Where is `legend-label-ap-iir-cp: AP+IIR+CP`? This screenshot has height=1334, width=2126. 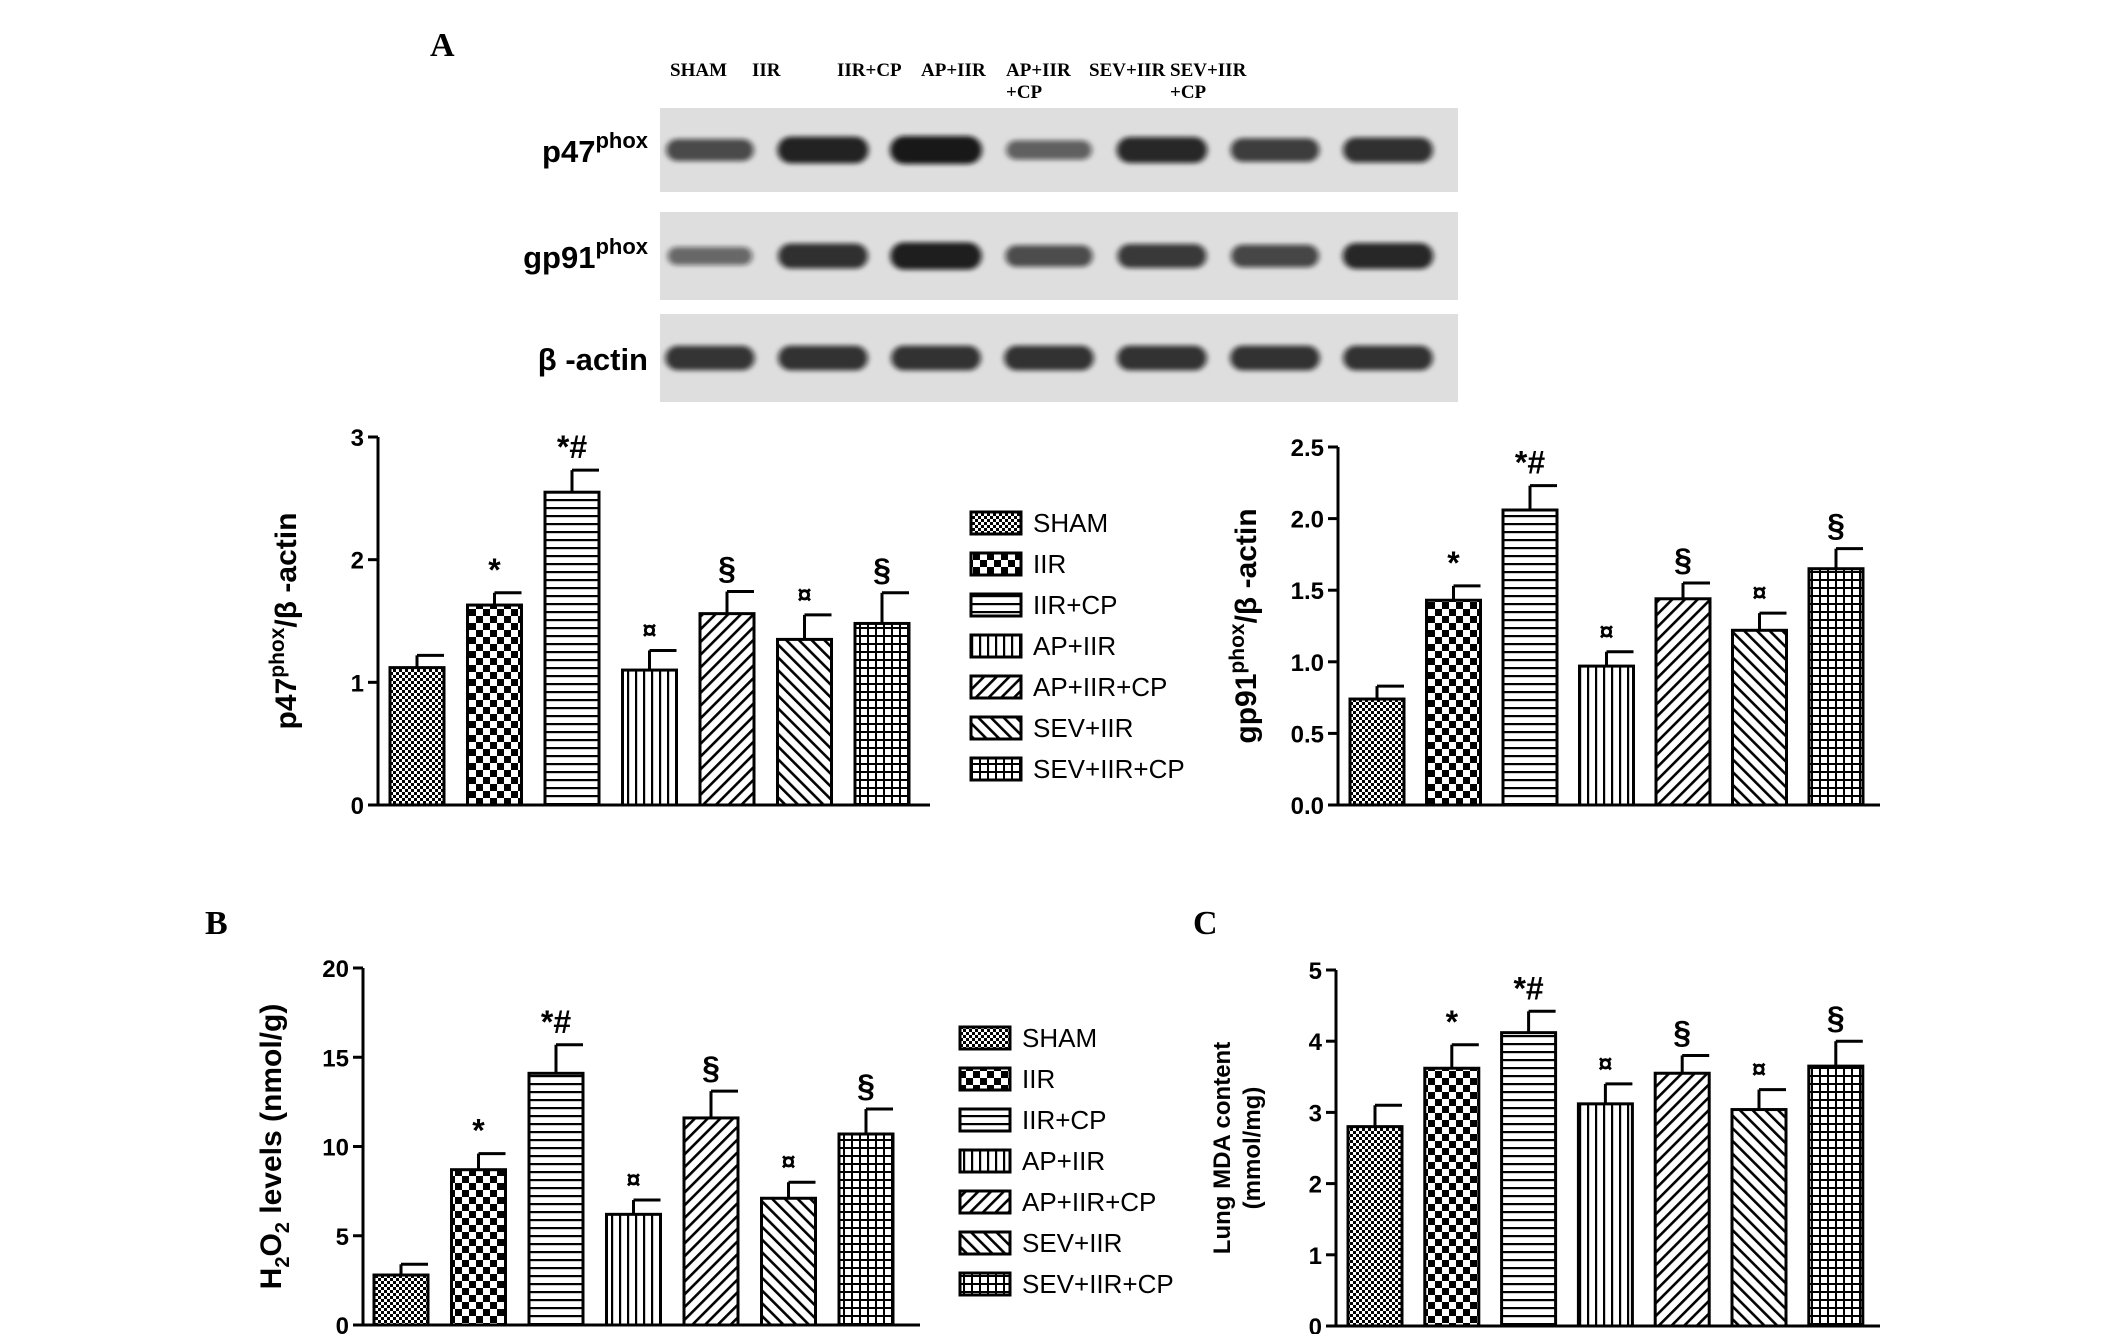 legend-label-ap-iir-cp: AP+IIR+CP is located at coordinates (1100, 687).